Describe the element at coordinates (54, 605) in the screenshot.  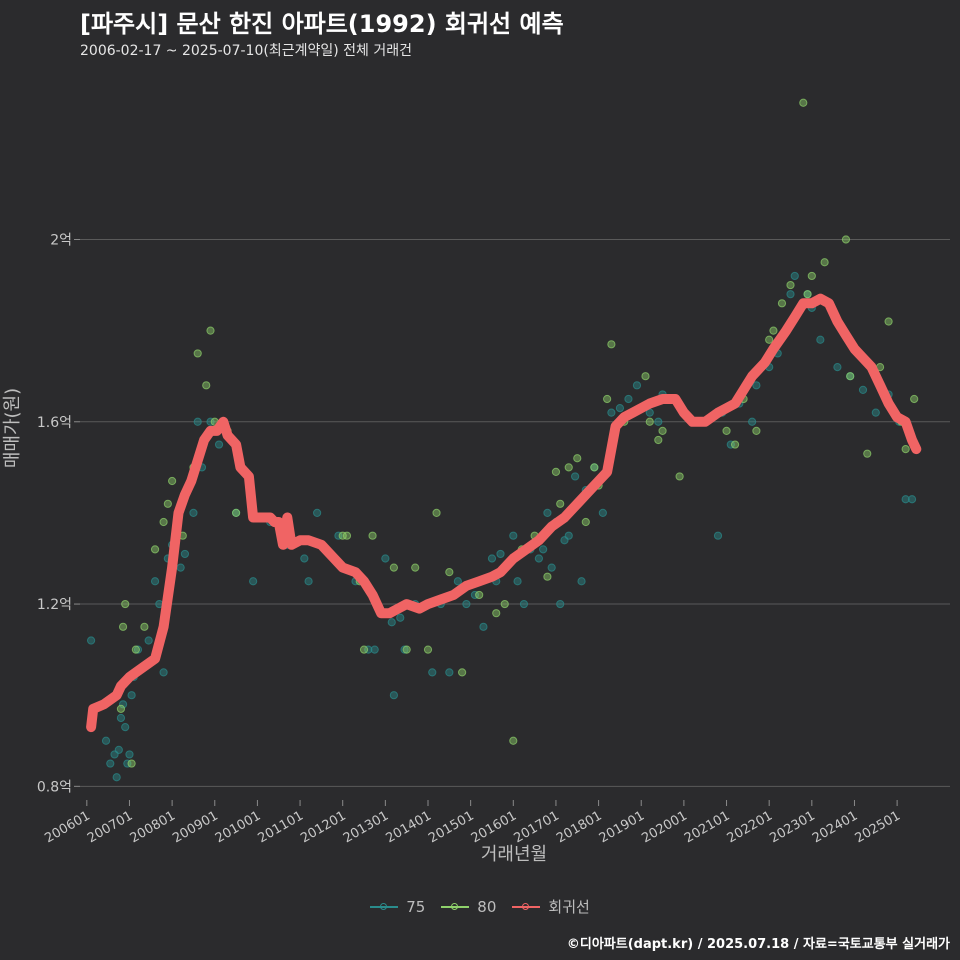
I see `y-tick-label: 1.2억` at that location.